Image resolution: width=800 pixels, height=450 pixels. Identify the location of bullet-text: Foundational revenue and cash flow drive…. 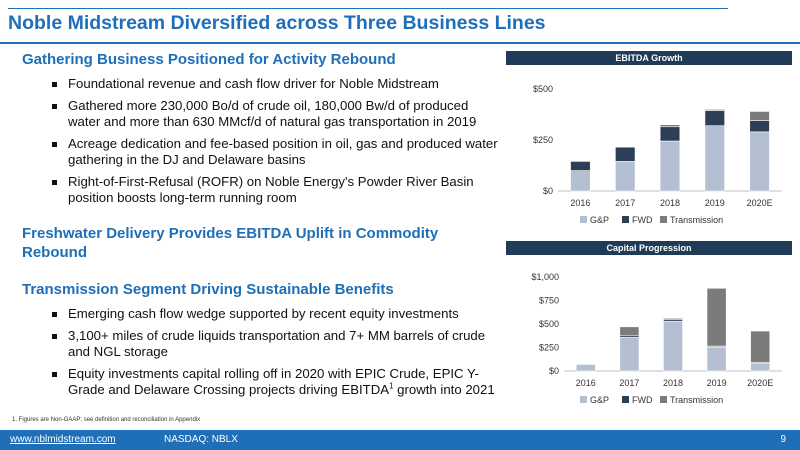
(253, 83).